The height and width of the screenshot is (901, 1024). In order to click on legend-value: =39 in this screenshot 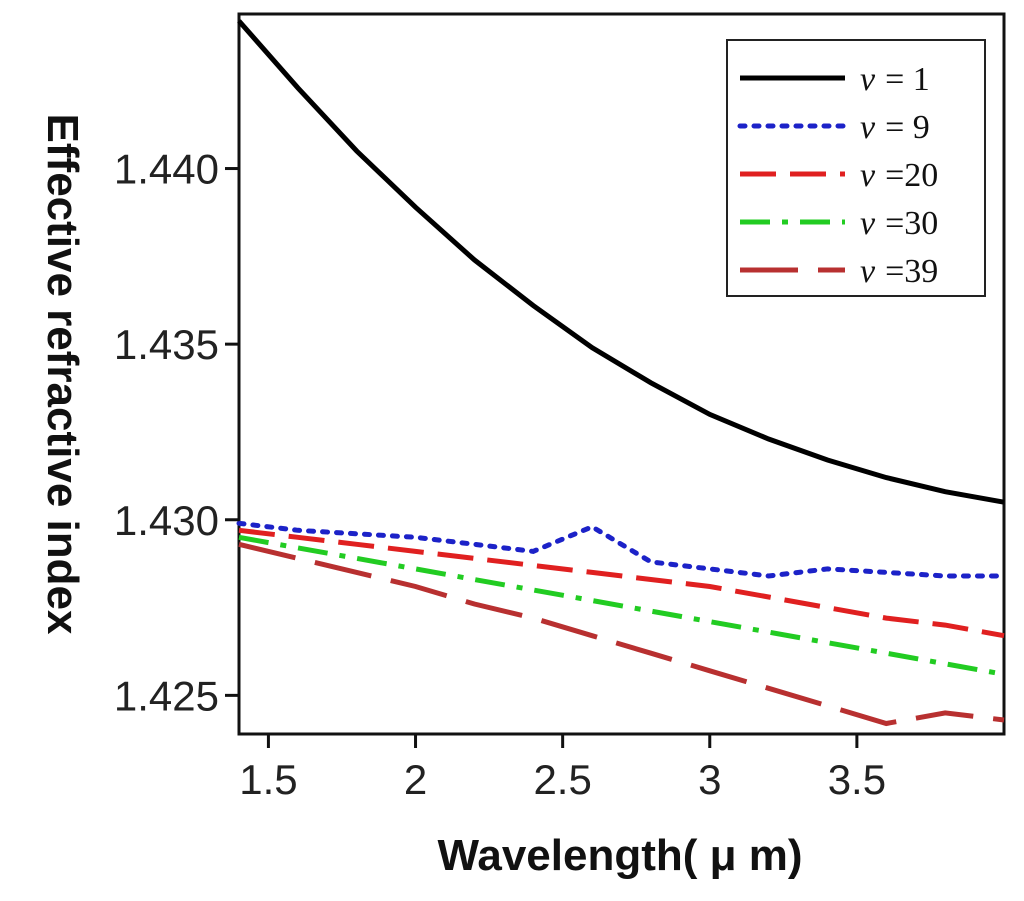, I will do `click(911, 271)`.